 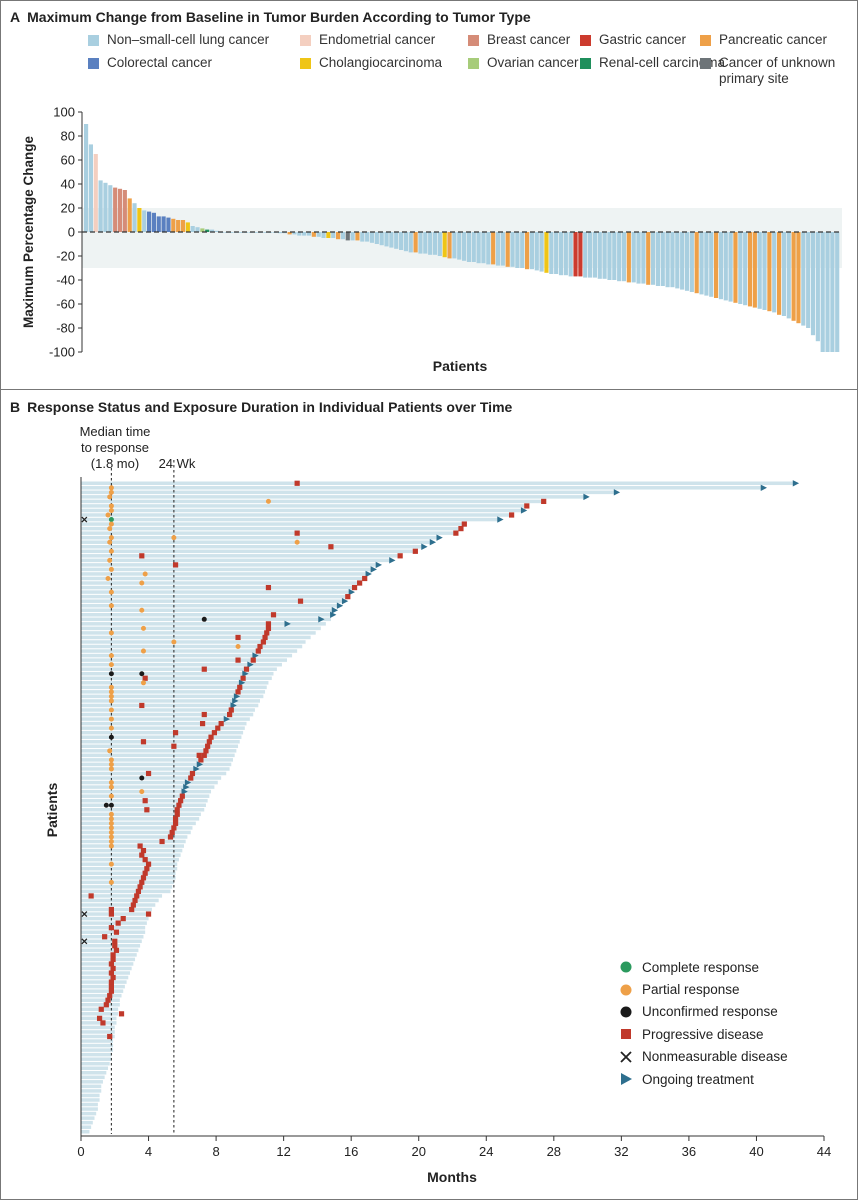 I want to click on legend-label: Ovarian cancer, so click(x=533, y=62).